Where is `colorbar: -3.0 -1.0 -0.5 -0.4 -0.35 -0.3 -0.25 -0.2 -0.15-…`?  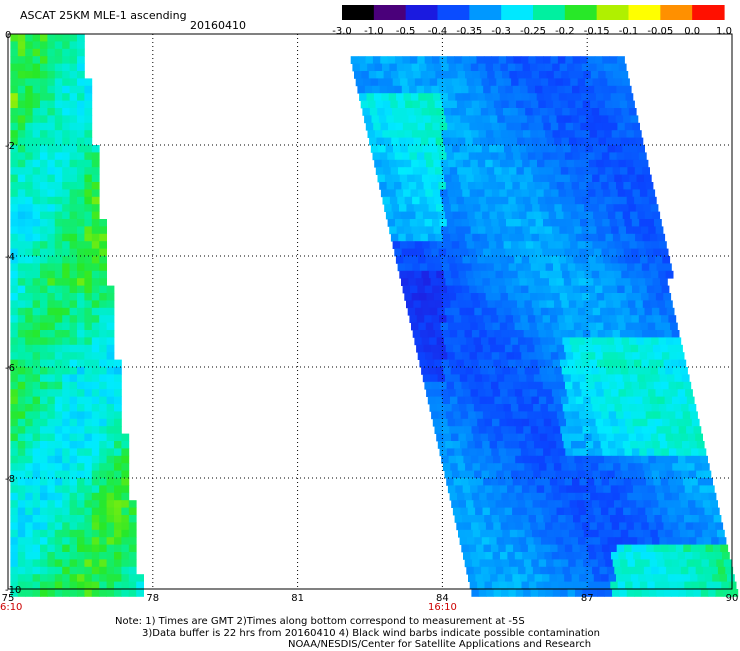 colorbar: -3.0 -1.0 -0.5 -0.4 -0.35 -0.3 -0.25 -0.2 -0.15-… is located at coordinates (532, 21).